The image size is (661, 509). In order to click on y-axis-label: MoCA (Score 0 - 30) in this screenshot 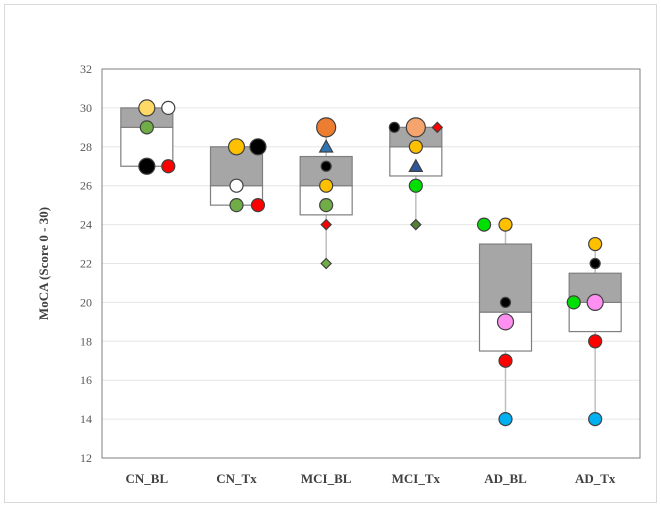, I will do `click(43, 263)`.